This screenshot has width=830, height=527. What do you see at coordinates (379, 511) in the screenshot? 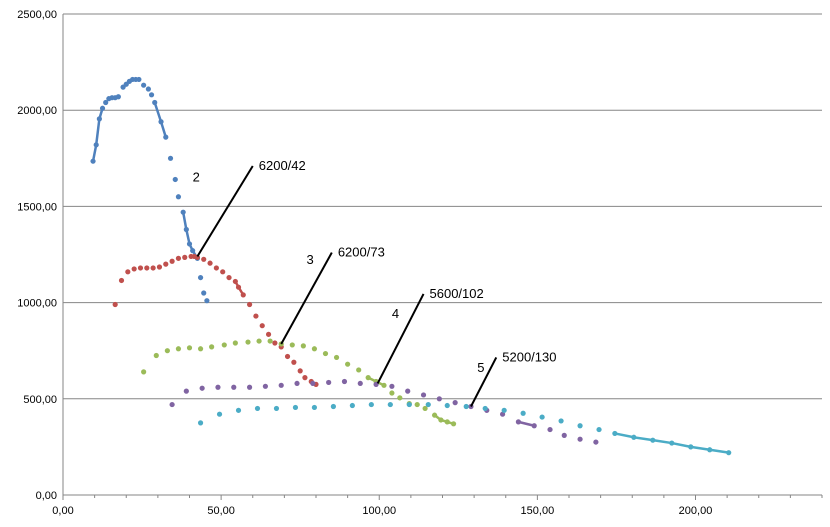
I see `x-tick-label: 100,00` at bounding box center [379, 511].